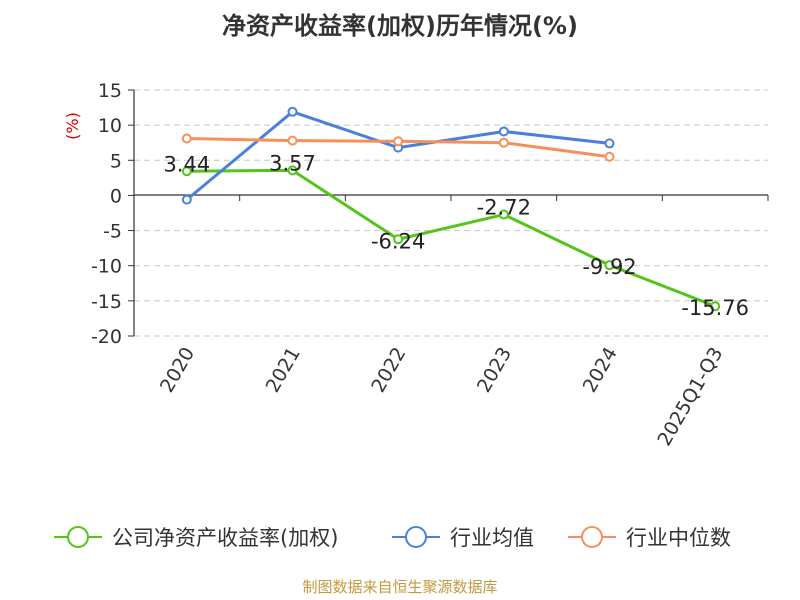 The height and width of the screenshot is (600, 800). Describe the element at coordinates (690, 397) in the screenshot. I see `x-tick-label: 2025Q1-Q3` at that location.